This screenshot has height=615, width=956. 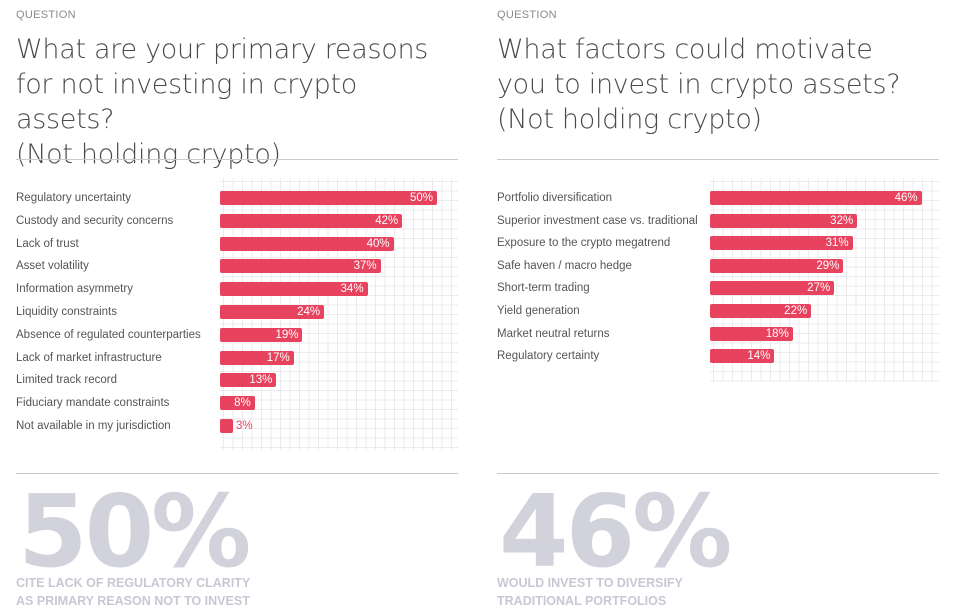 What do you see at coordinates (93, 403) in the screenshot?
I see `category-label: Fiduciary mandate constraints` at bounding box center [93, 403].